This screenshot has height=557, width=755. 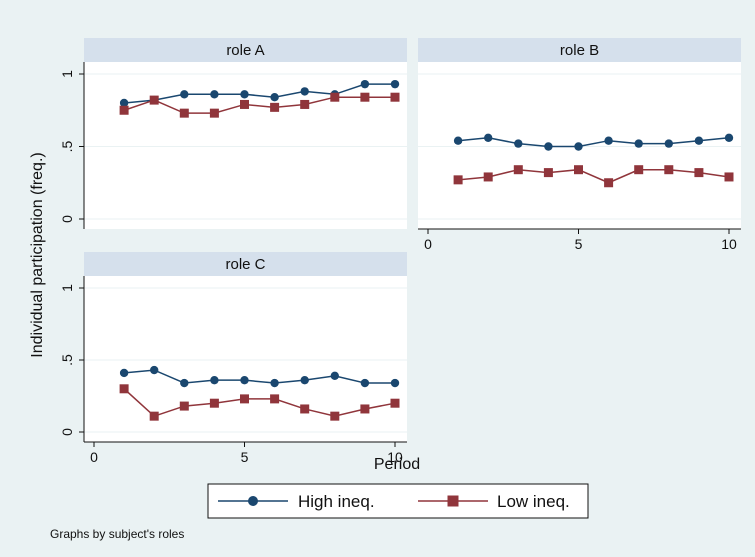 What do you see at coordinates (594, 142) in the screenshot?
I see `series-line-role-b-high-ineq` at bounding box center [594, 142].